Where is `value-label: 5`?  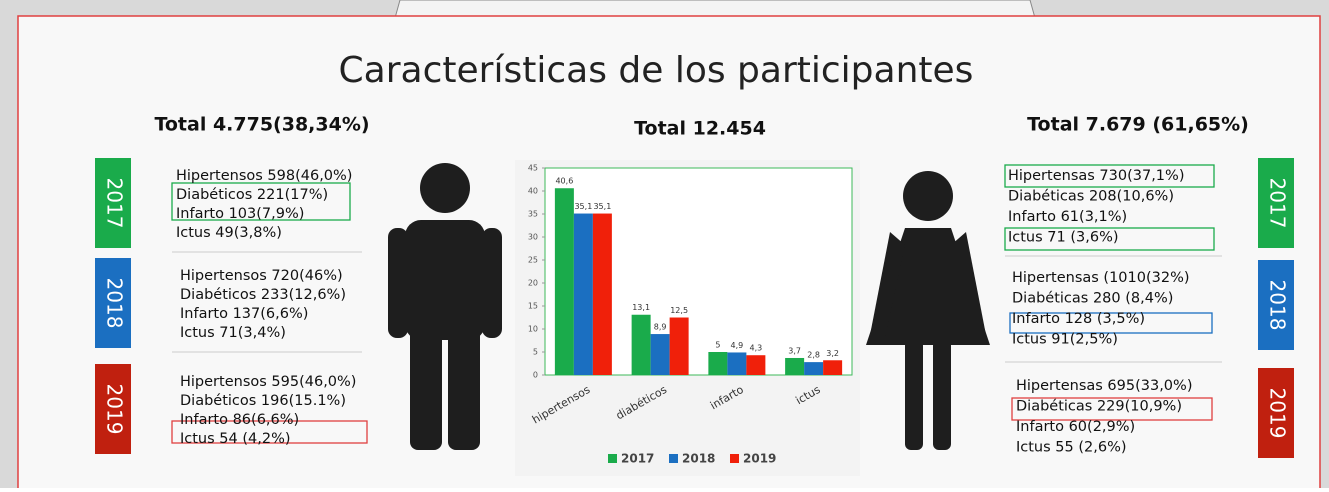 value-label: 5 is located at coordinates (717, 345).